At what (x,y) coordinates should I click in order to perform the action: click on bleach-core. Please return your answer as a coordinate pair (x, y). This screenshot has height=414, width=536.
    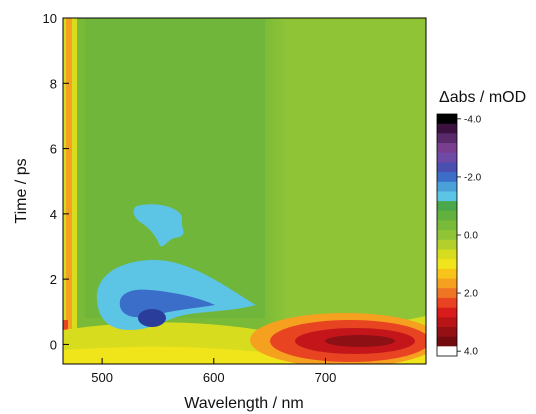
    Looking at the image, I should click on (152, 318).